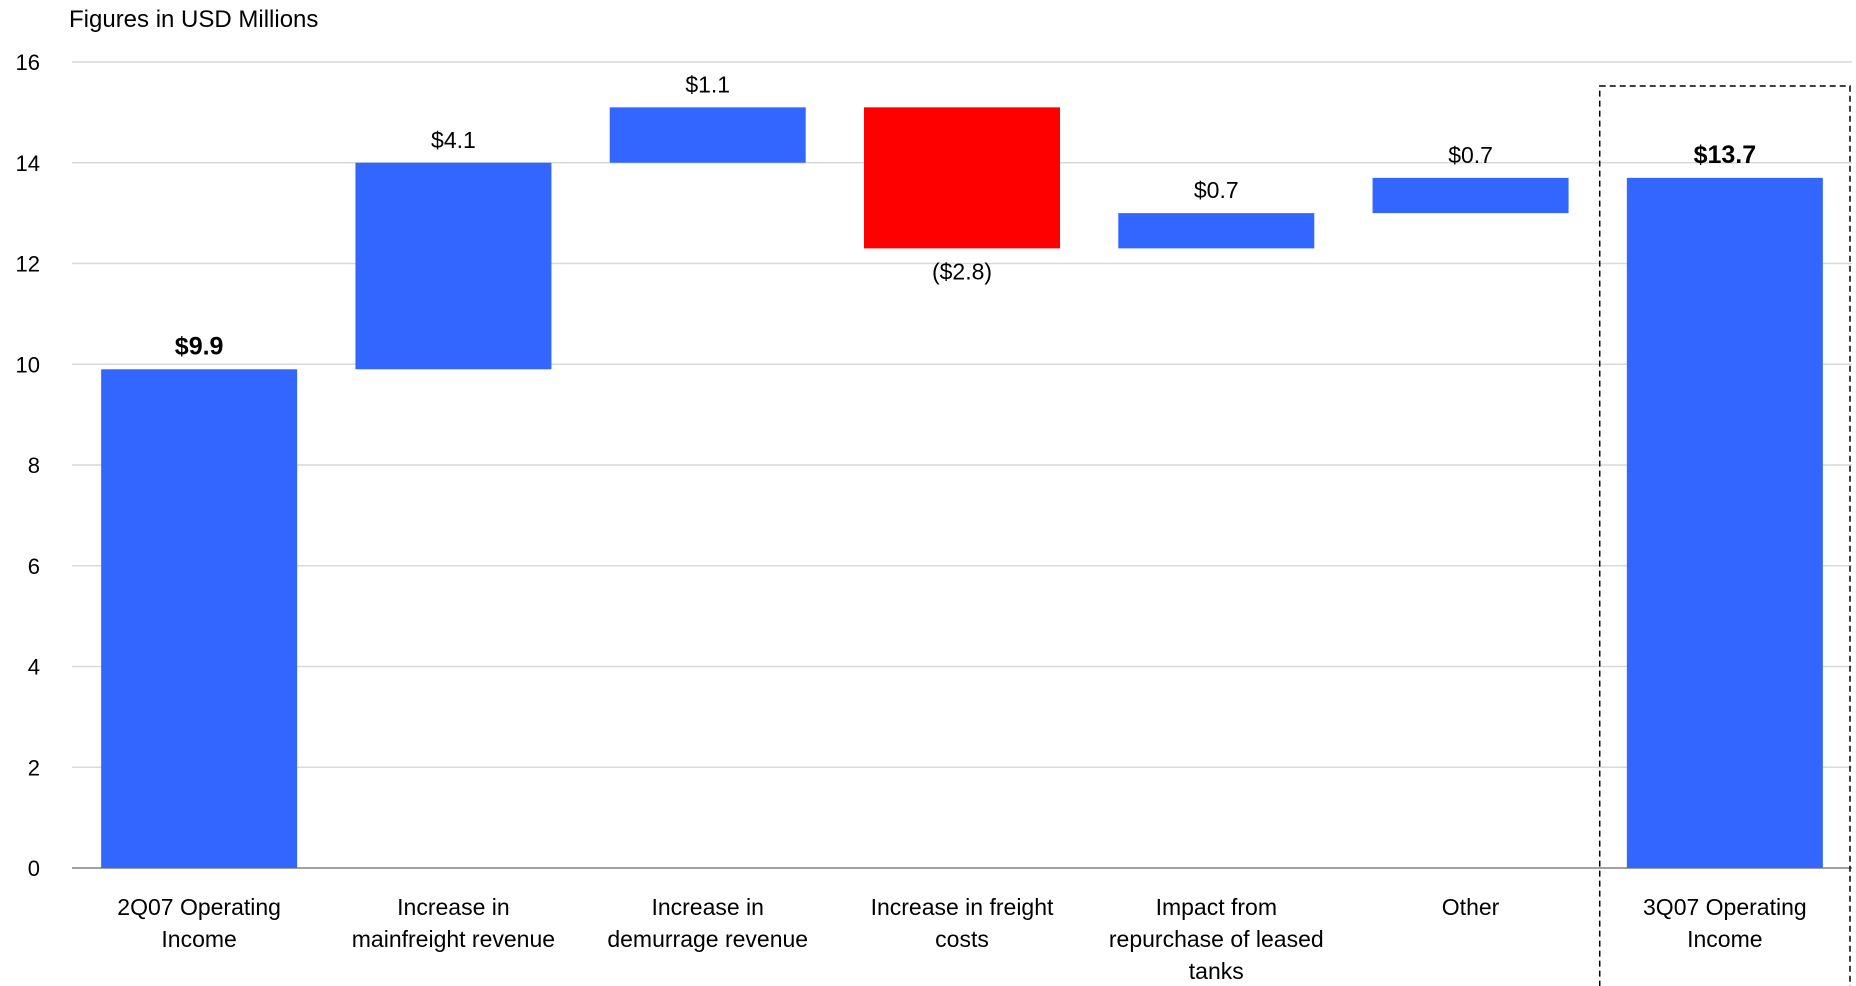 The width and height of the screenshot is (1856, 986). I want to click on x-tick-label: 3Q07 Operating, so click(1725, 907).